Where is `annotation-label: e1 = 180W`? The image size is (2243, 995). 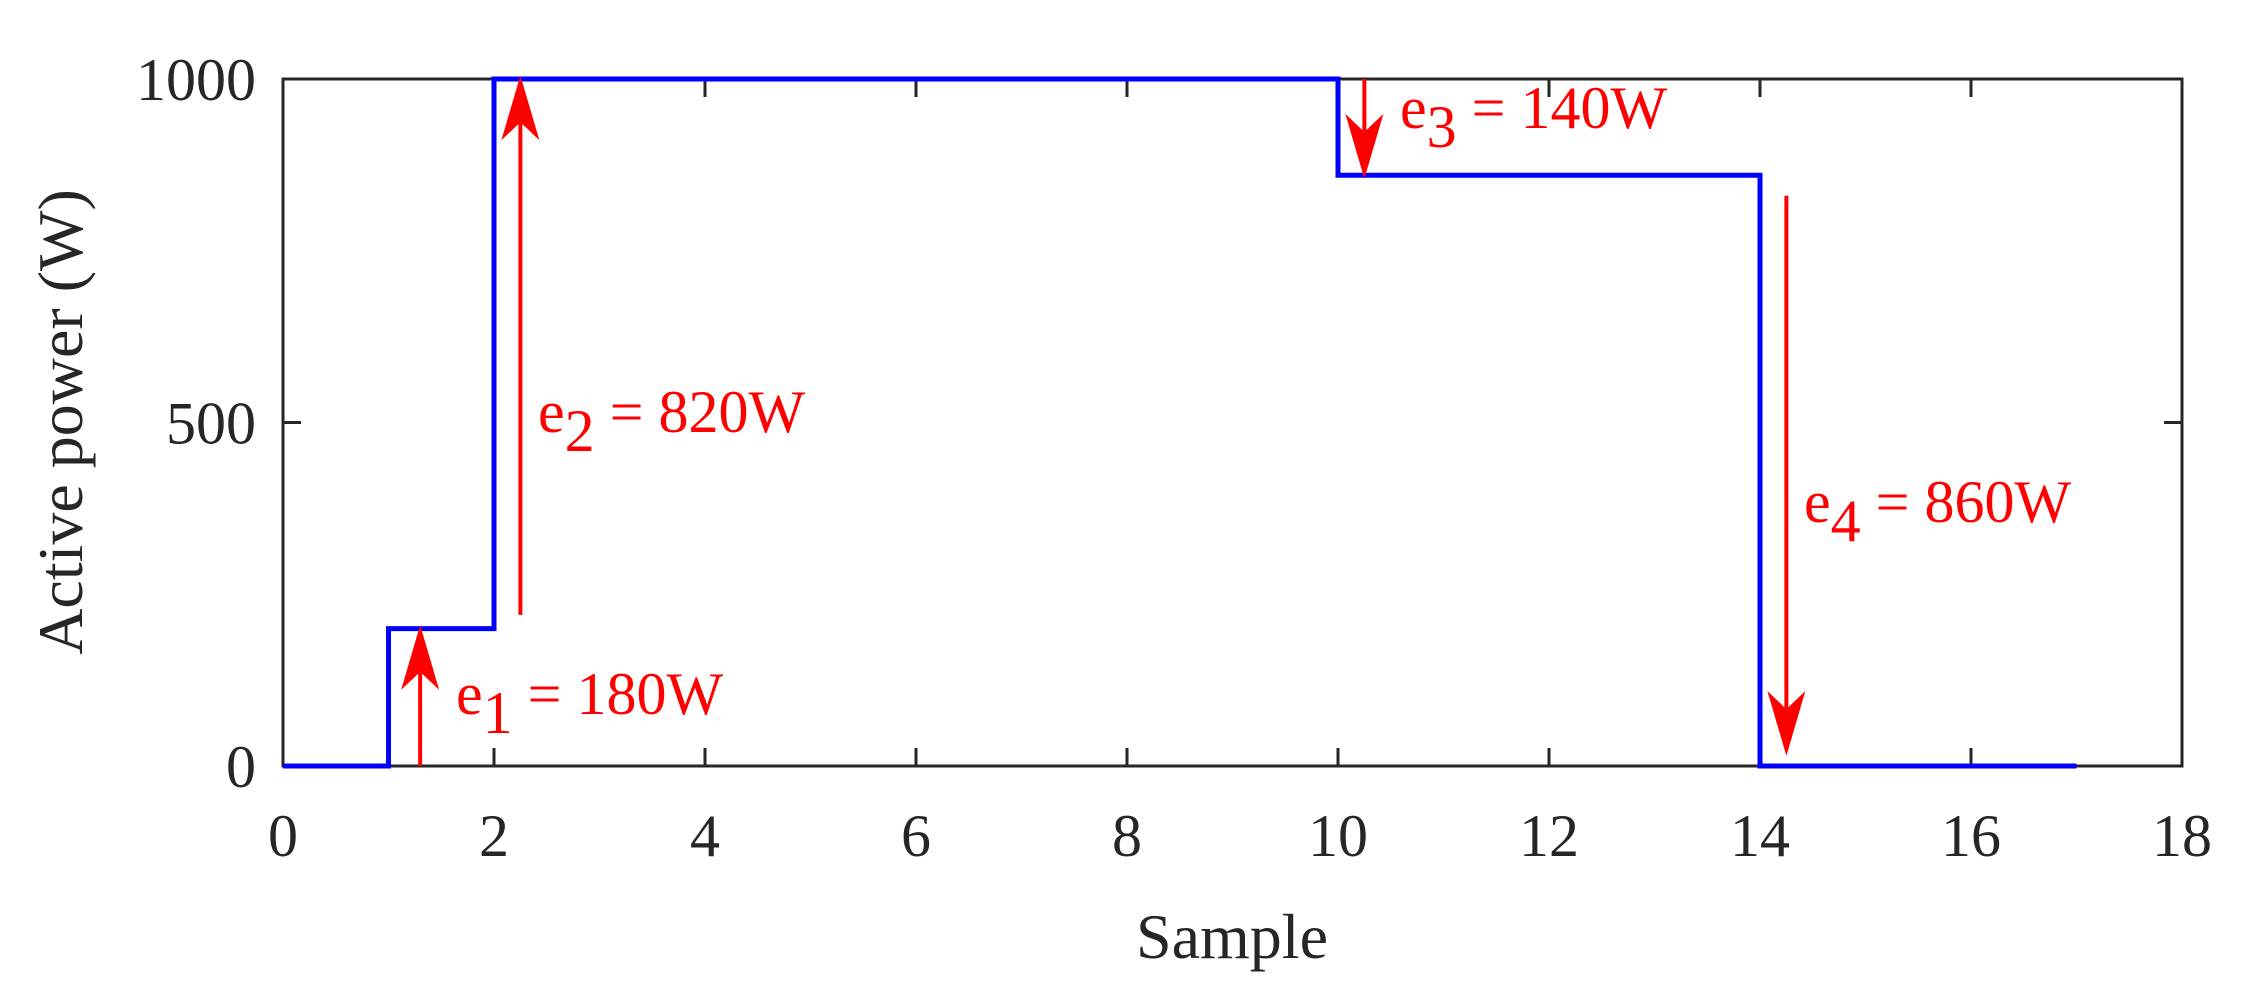 annotation-label: e1 = 180W is located at coordinates (589, 703).